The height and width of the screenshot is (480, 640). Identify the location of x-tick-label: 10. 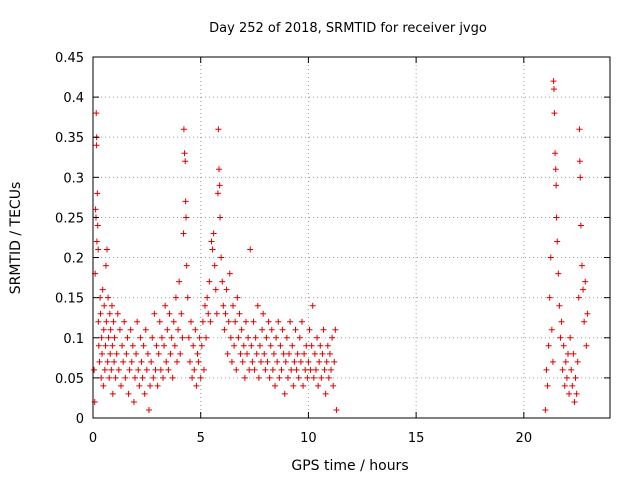
(308, 438).